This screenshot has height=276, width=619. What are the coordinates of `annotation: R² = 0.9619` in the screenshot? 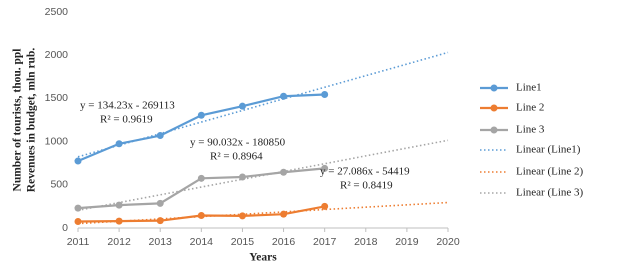 It's located at (126, 120).